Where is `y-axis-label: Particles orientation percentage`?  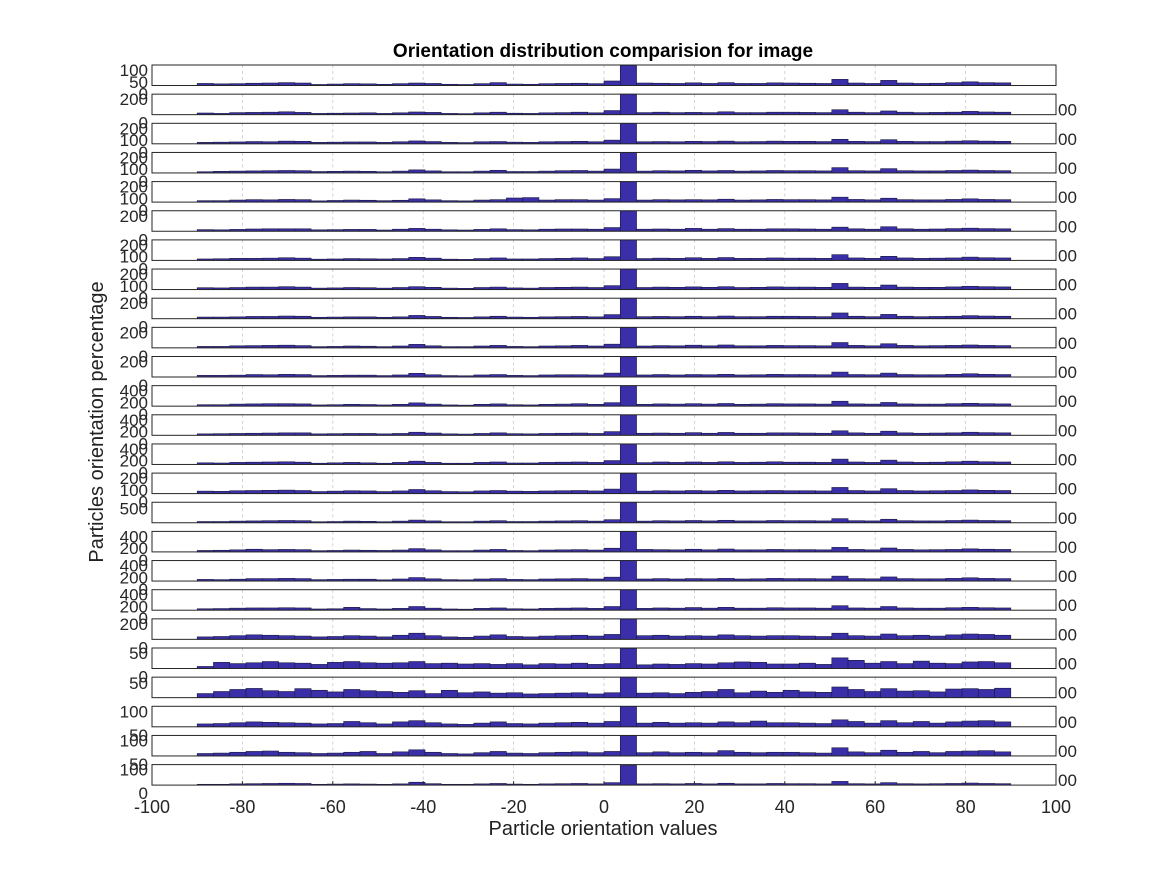 y-axis-label: Particles orientation percentage is located at coordinates (97, 421).